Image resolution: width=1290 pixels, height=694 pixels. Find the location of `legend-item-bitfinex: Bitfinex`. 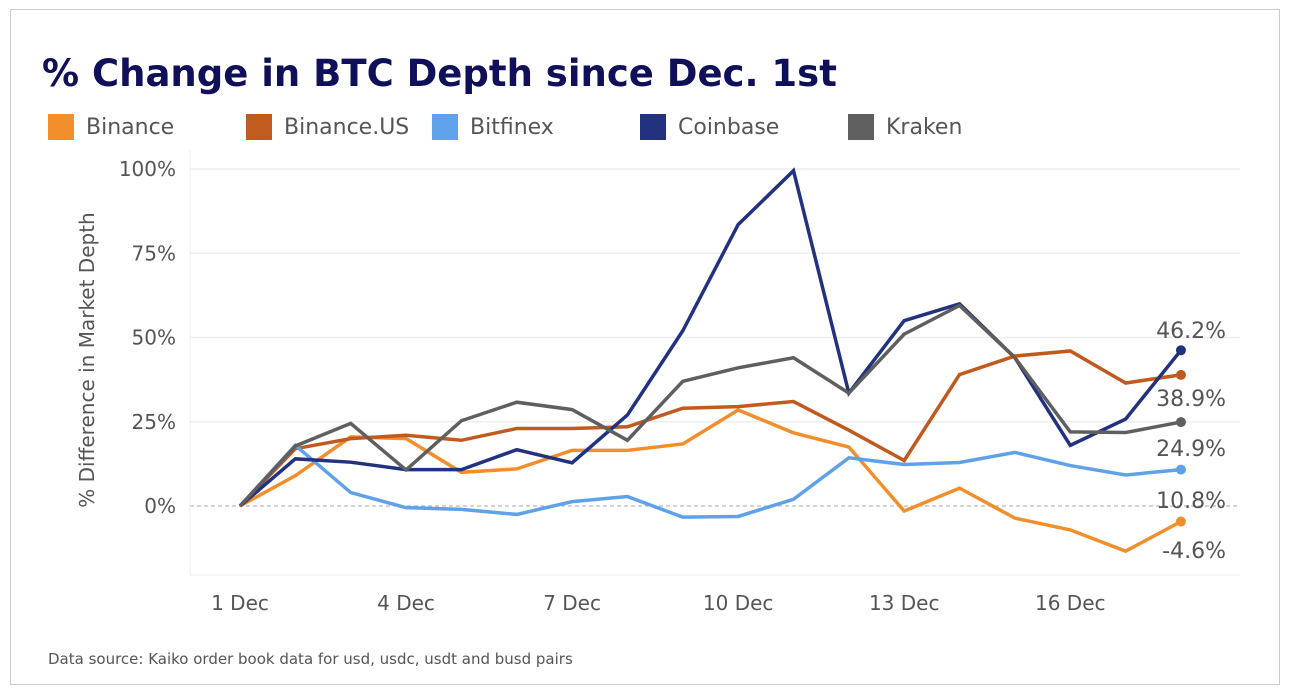

legend-item-bitfinex: Bitfinex is located at coordinates (493, 127).